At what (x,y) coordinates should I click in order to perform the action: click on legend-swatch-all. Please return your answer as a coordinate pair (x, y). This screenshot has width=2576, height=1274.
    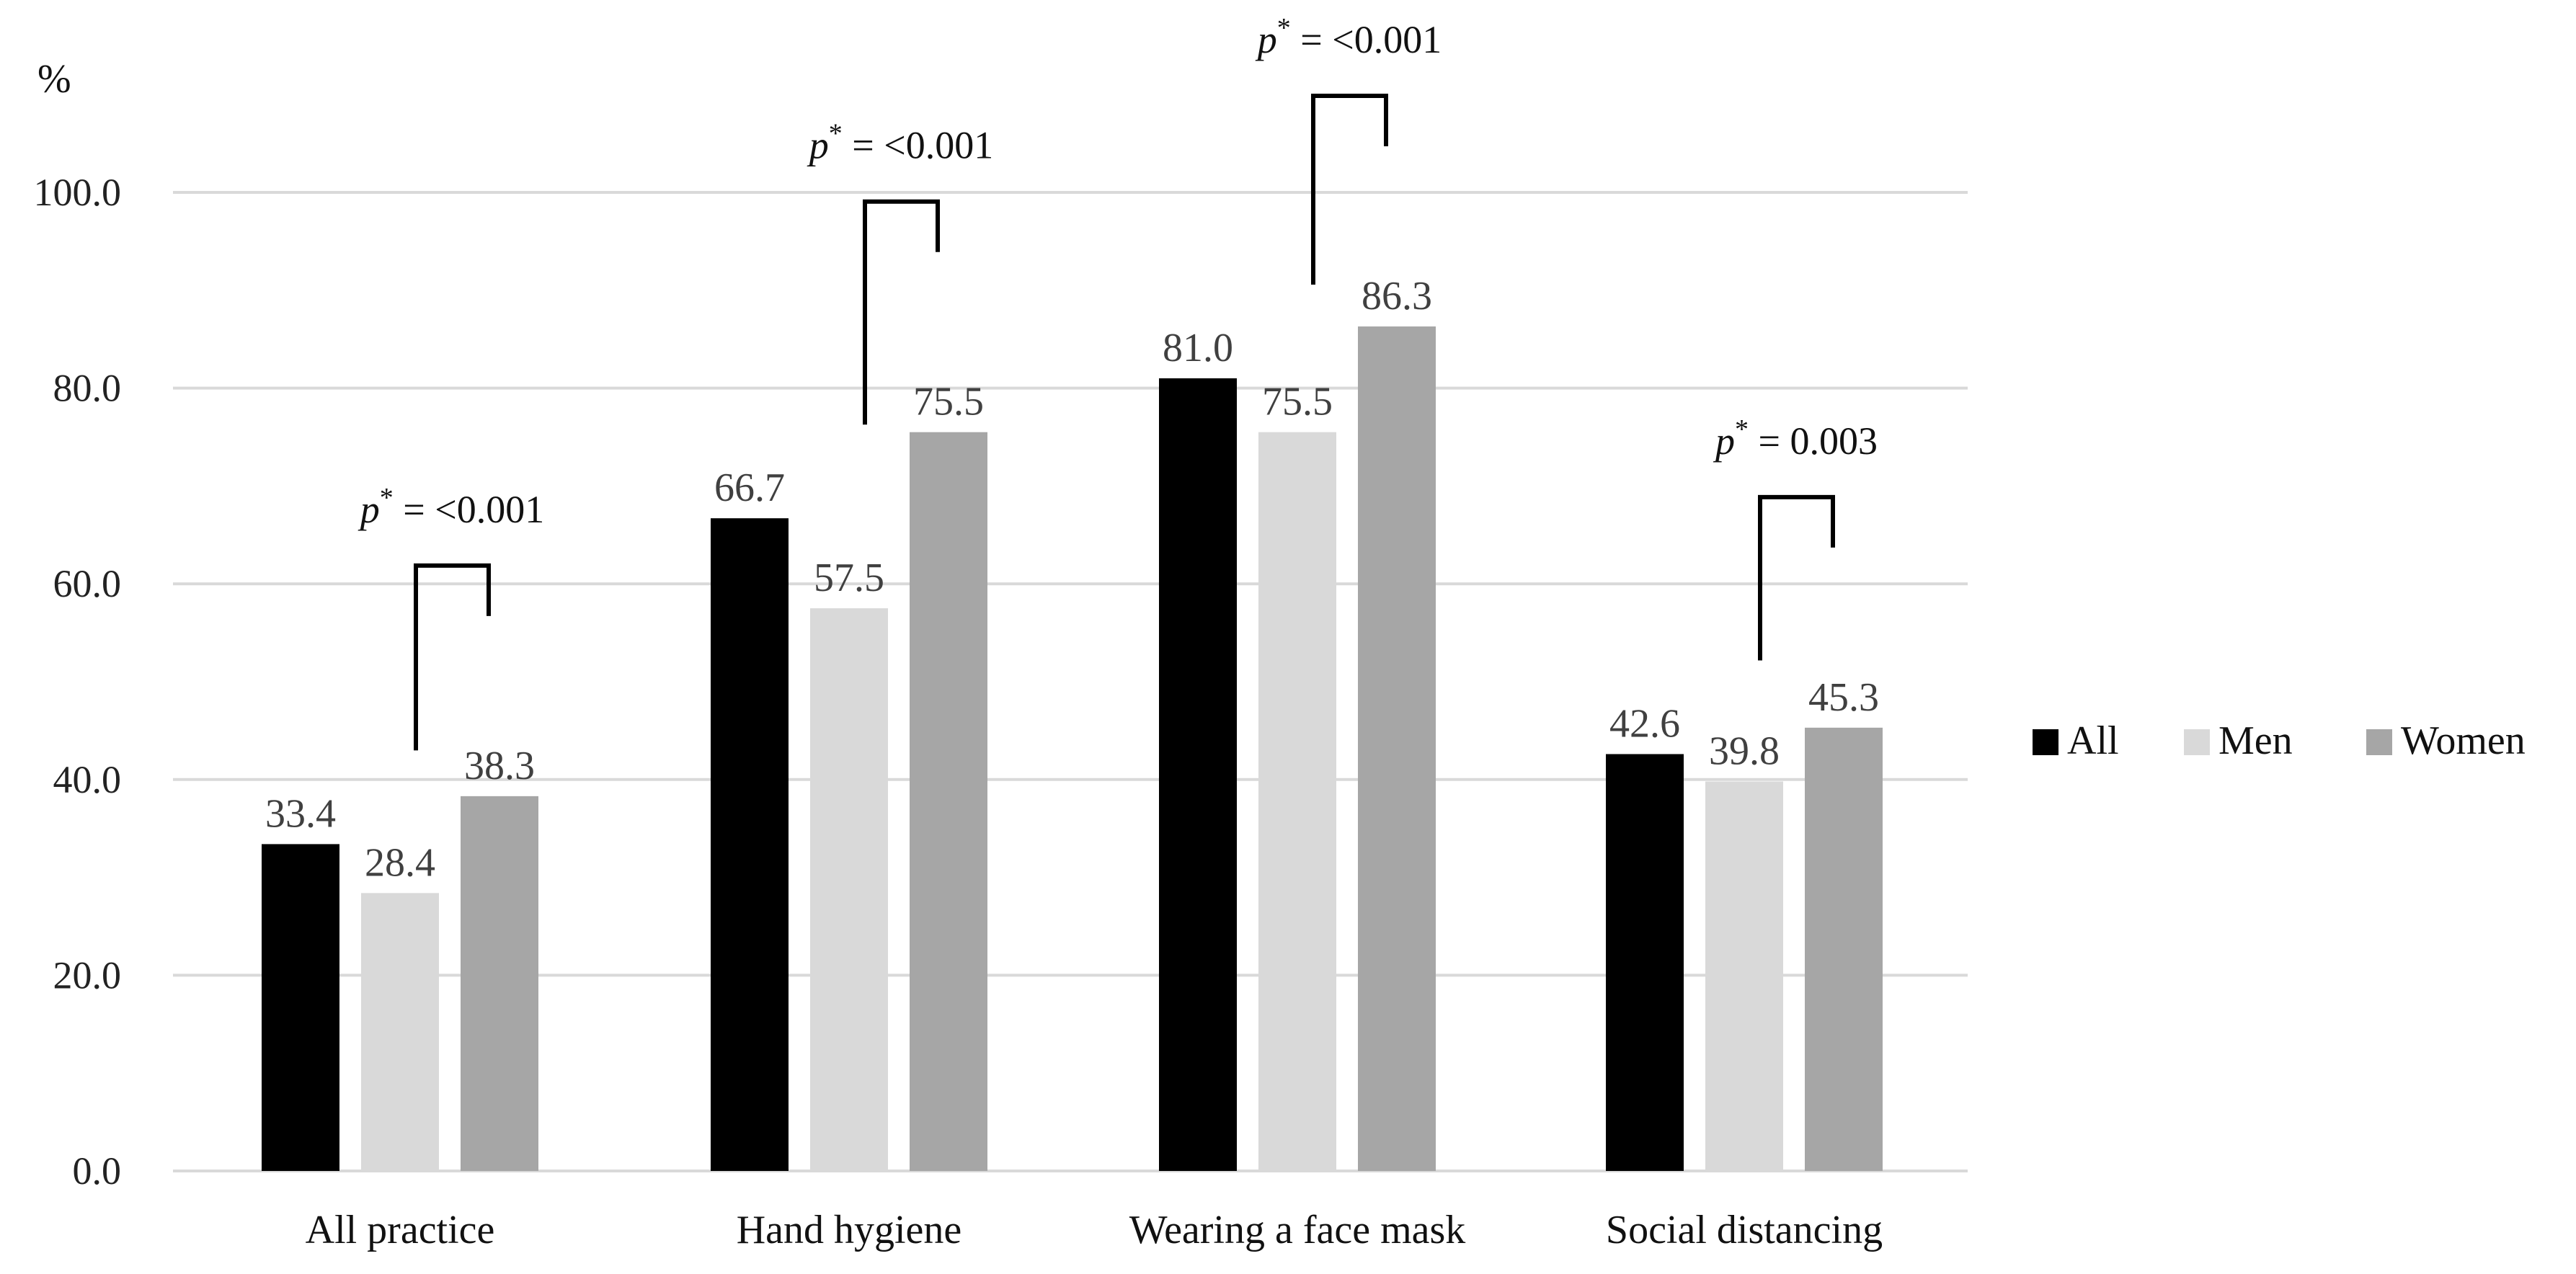
    Looking at the image, I should click on (2045, 742).